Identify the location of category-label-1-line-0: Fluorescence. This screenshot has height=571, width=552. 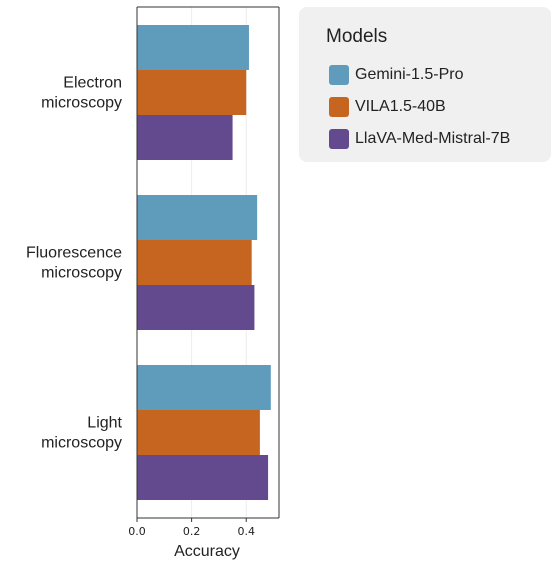
(74, 253).